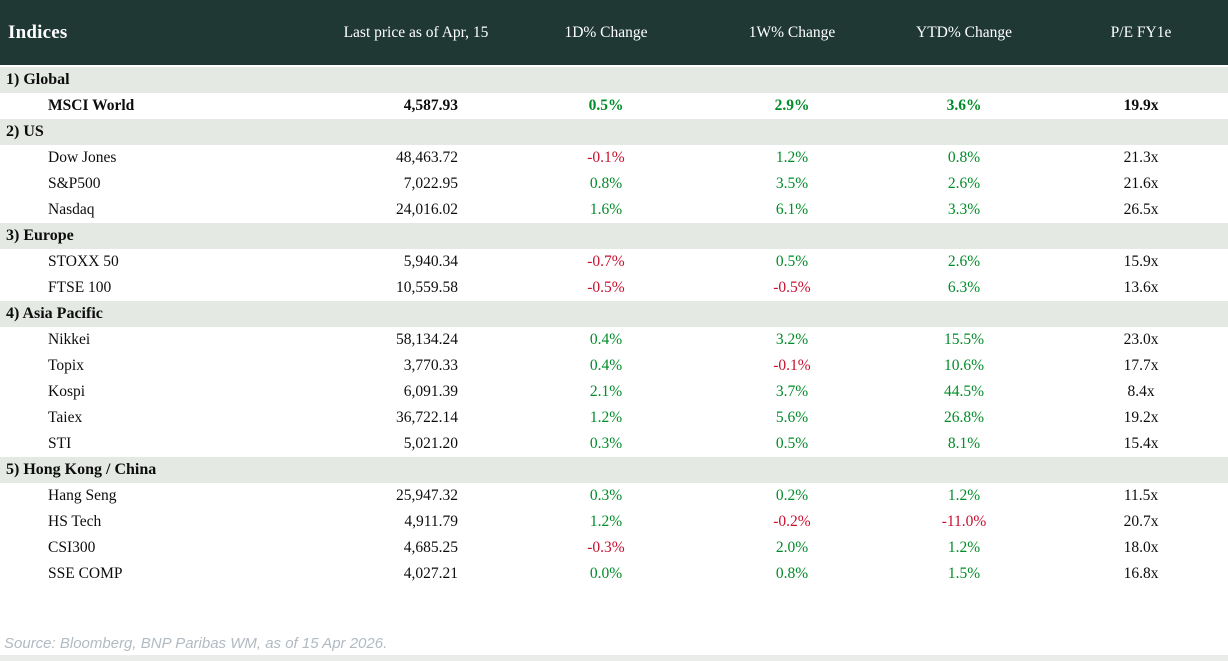 This screenshot has width=1228, height=661. I want to click on pe-cell: 11.5x, so click(1141, 495).